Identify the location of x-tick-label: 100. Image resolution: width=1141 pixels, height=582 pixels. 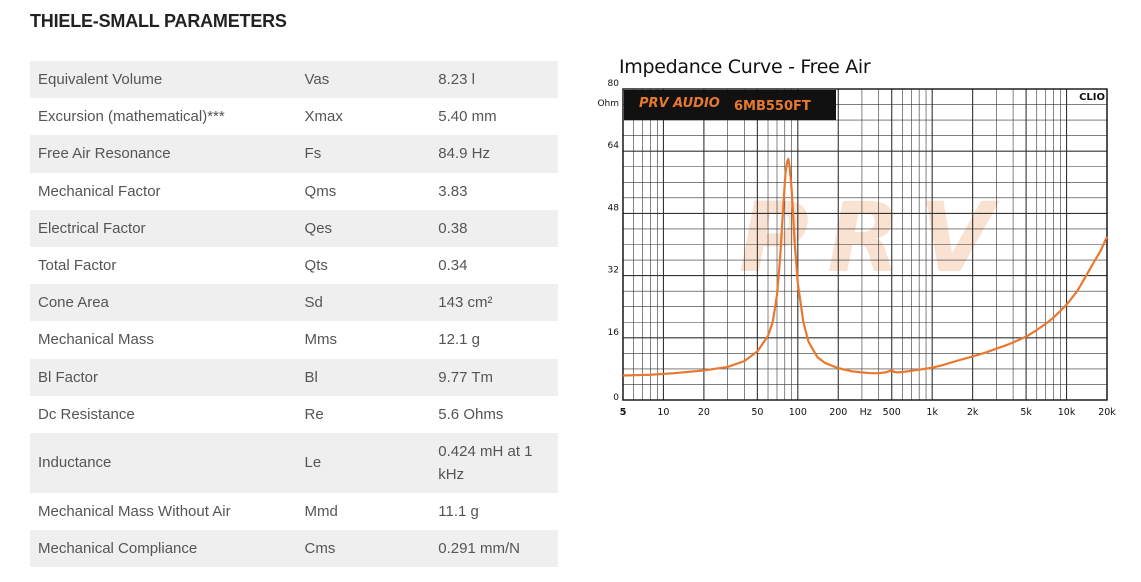
(798, 412).